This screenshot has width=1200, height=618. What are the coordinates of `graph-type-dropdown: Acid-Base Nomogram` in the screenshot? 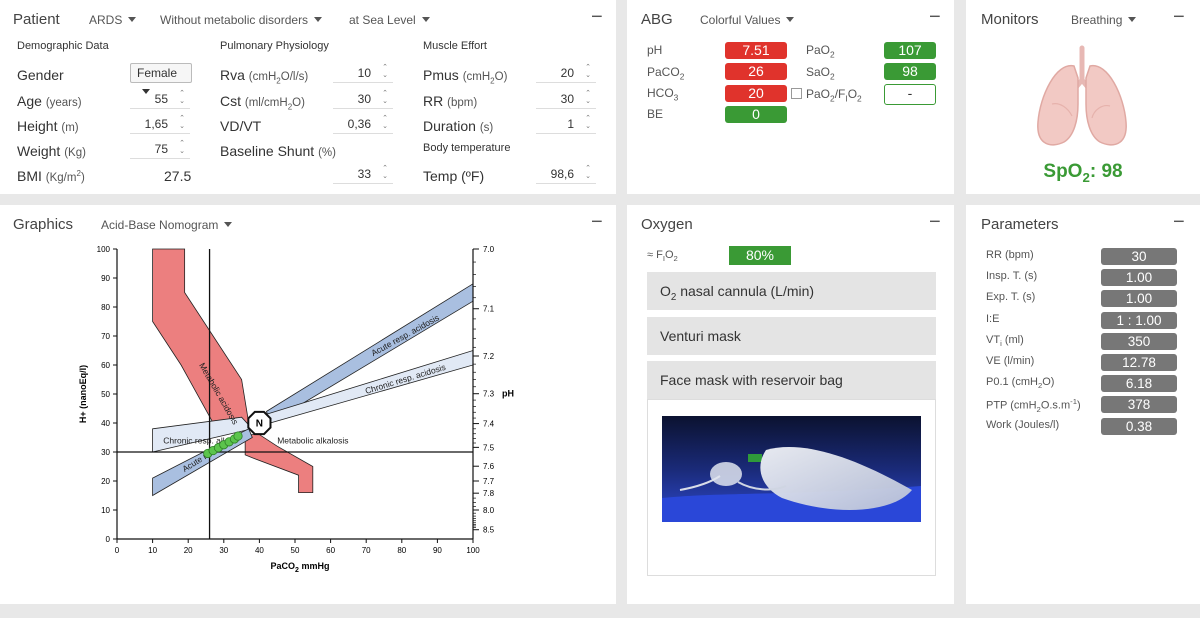 It's located at (166, 225).